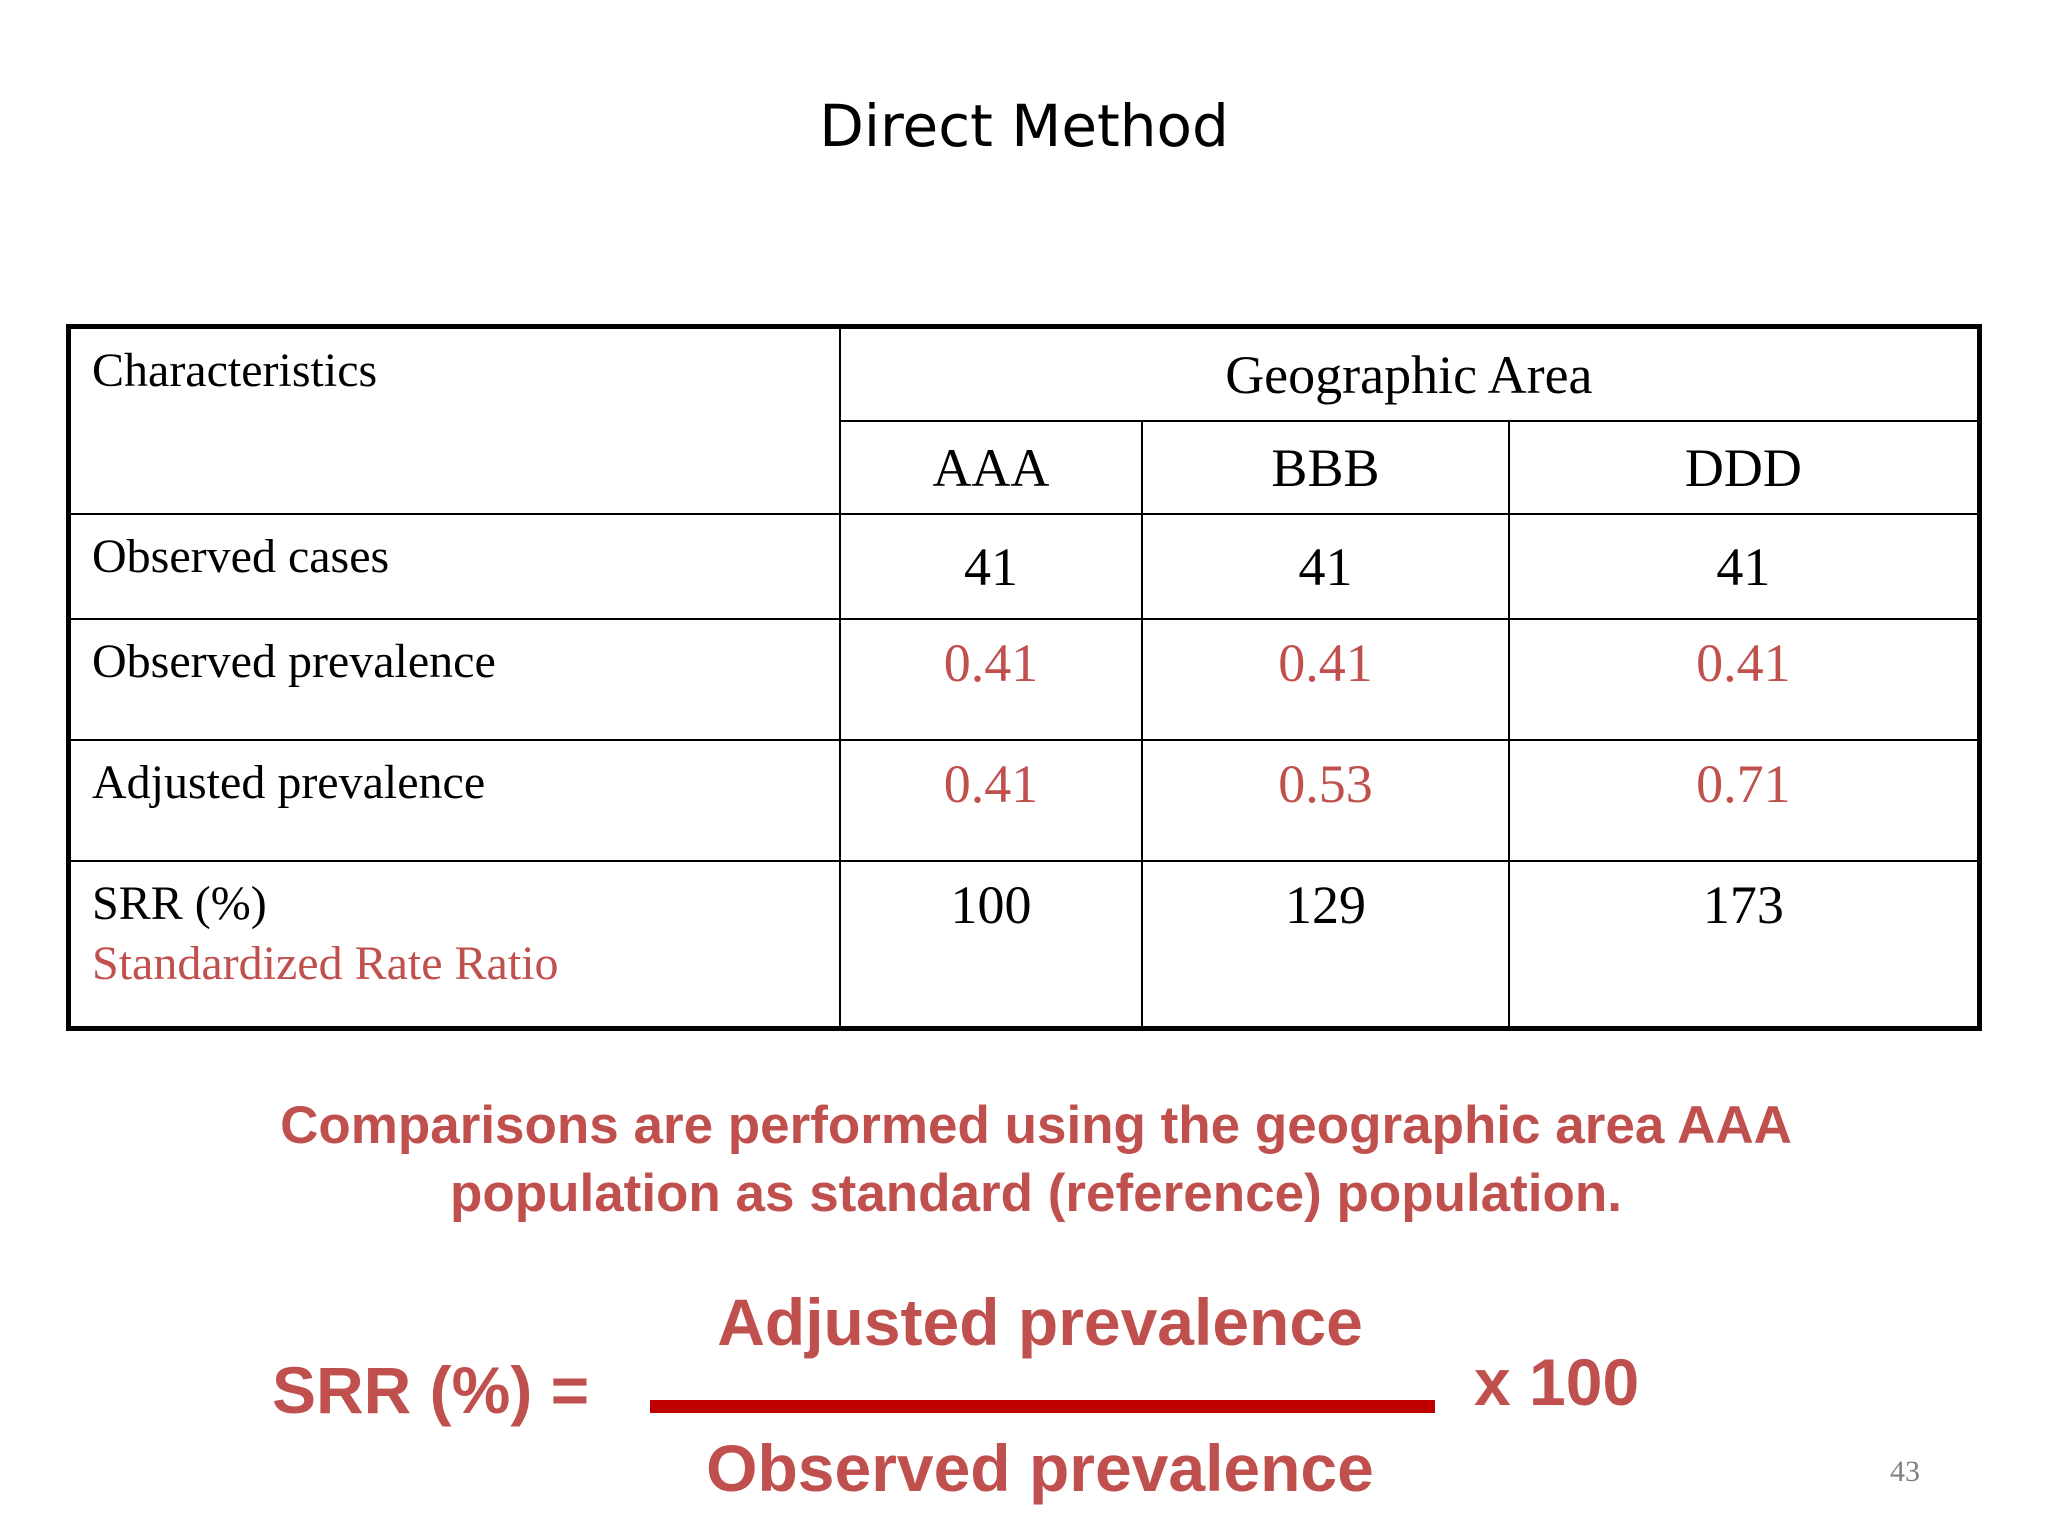 This screenshot has height=1536, width=2048. What do you see at coordinates (1024, 126) in the screenshot?
I see `slide-title: Direct Method` at bounding box center [1024, 126].